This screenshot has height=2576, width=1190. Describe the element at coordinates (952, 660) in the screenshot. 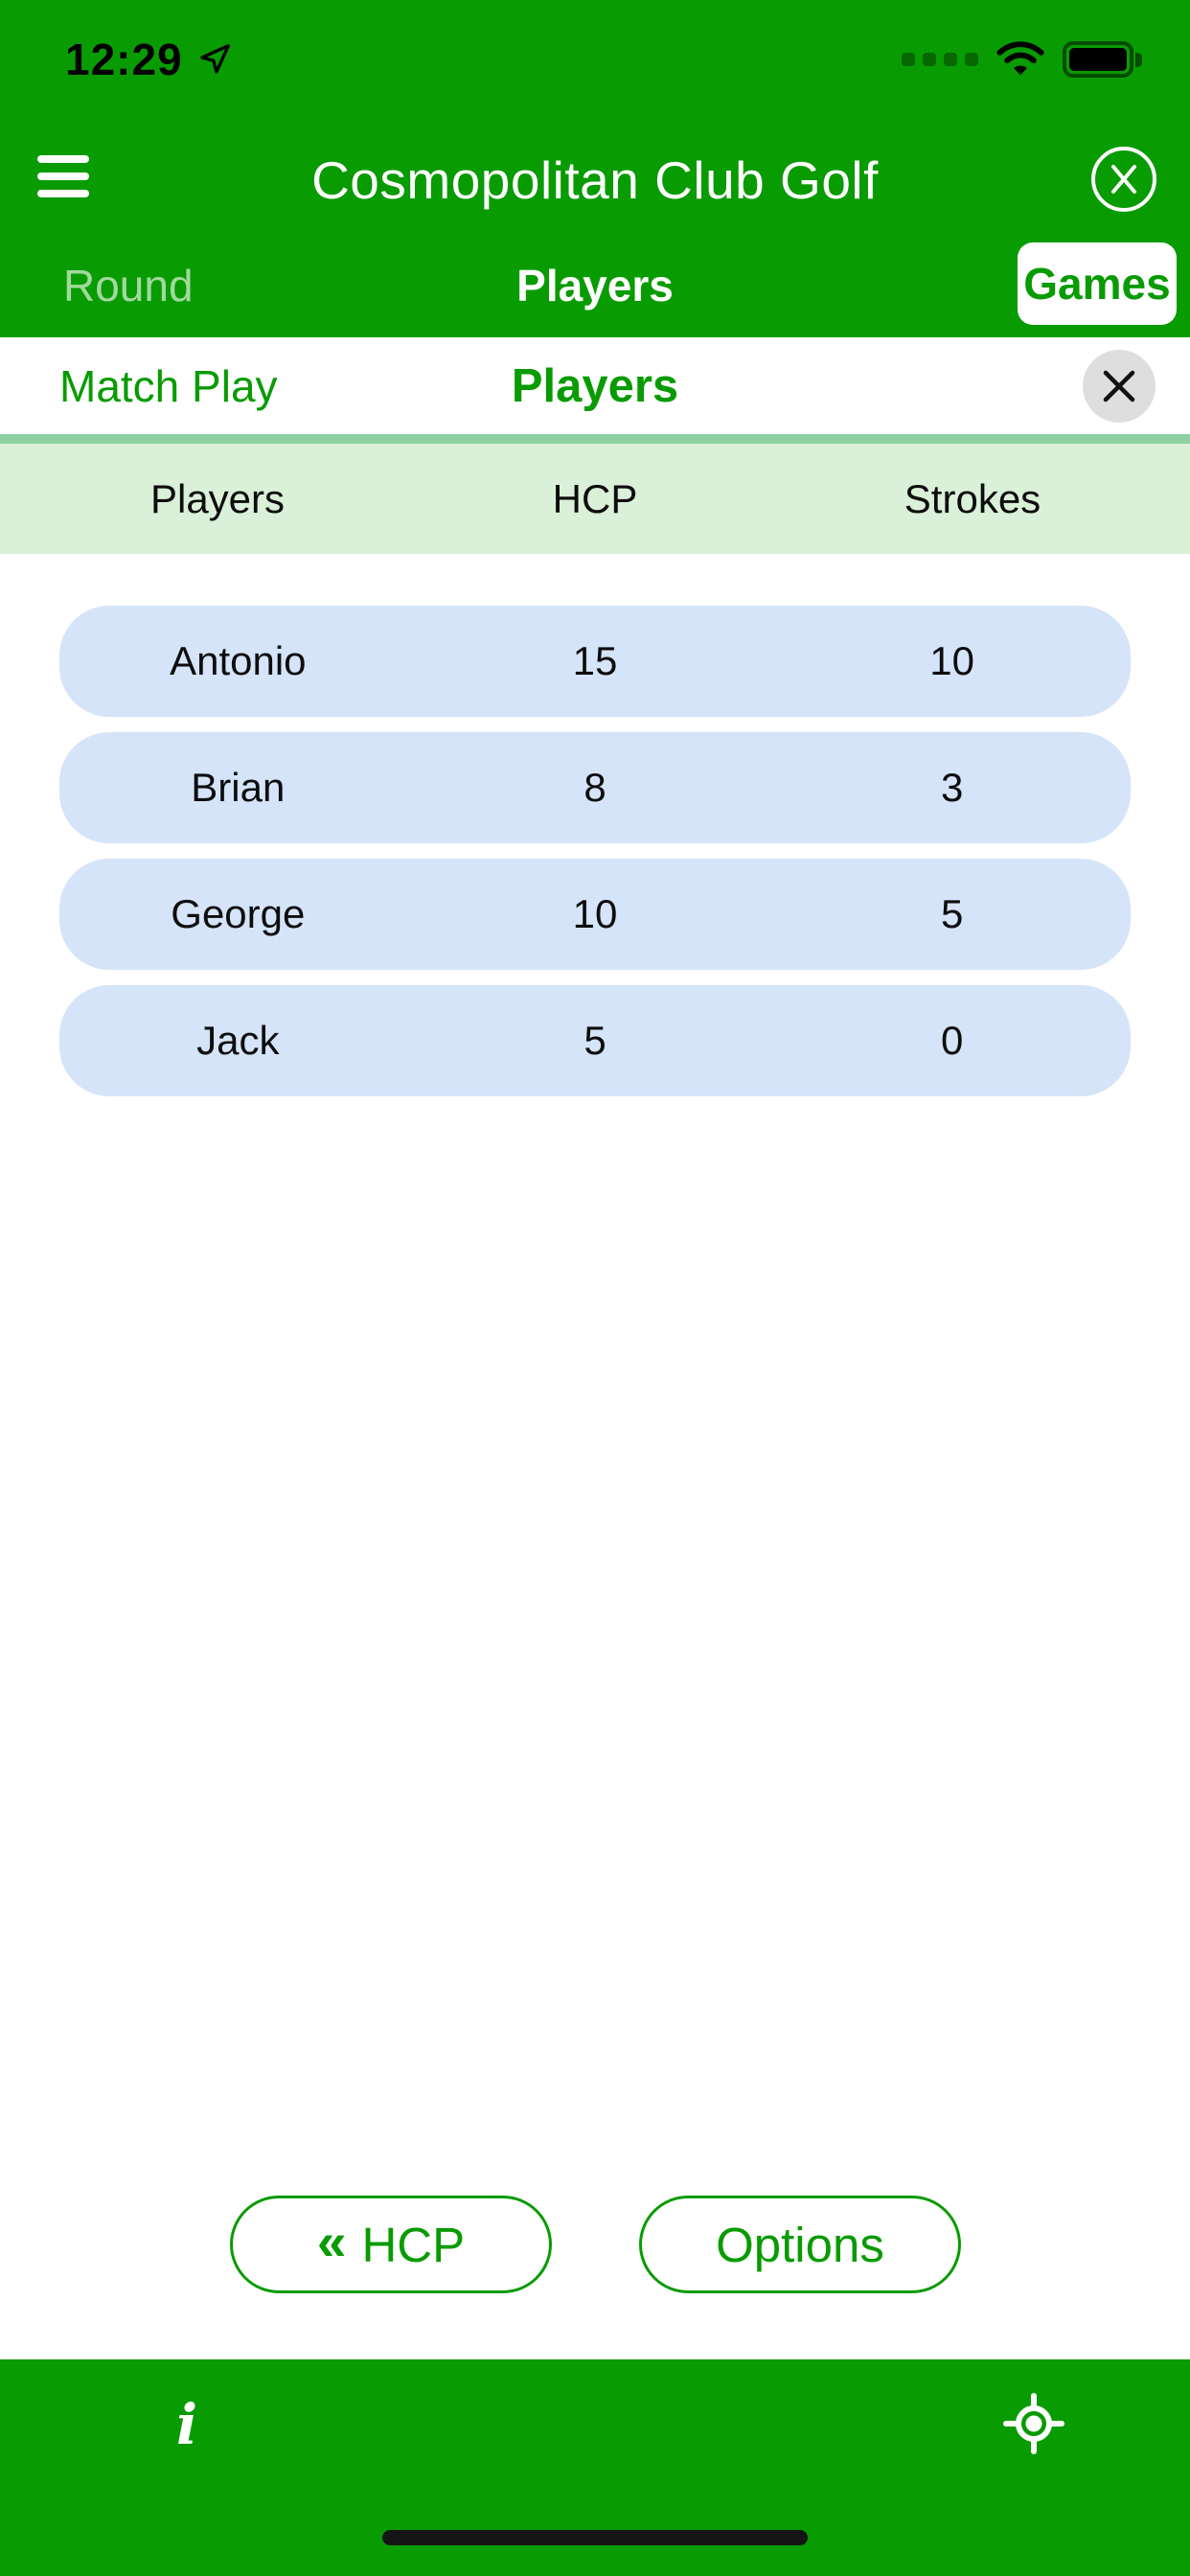

I see `player-strokes: 10` at that location.